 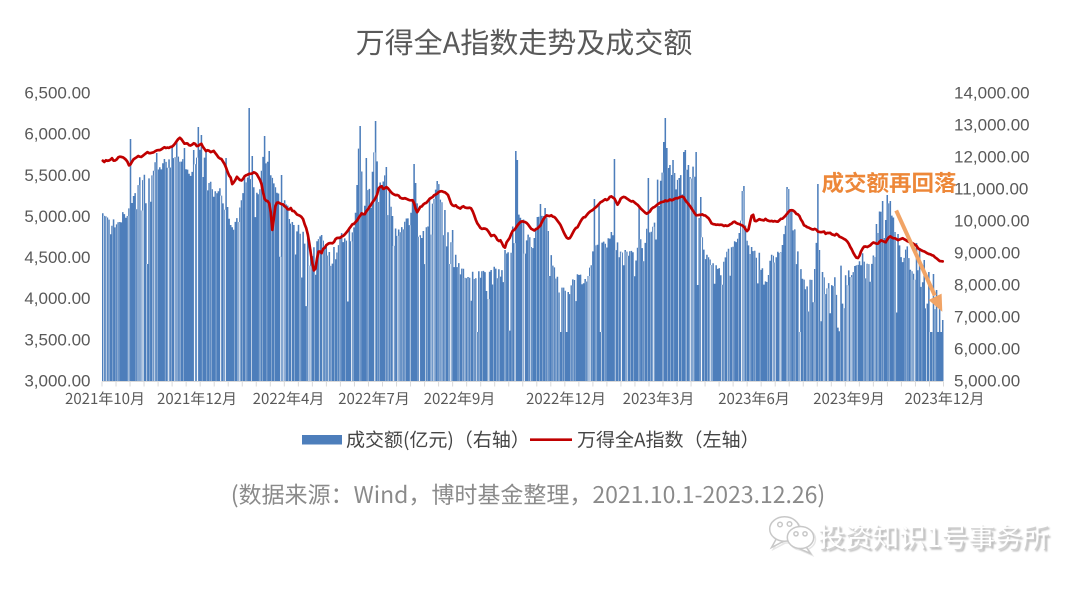 I want to click on svg-text: 8,000.00, so click(x=987, y=285).